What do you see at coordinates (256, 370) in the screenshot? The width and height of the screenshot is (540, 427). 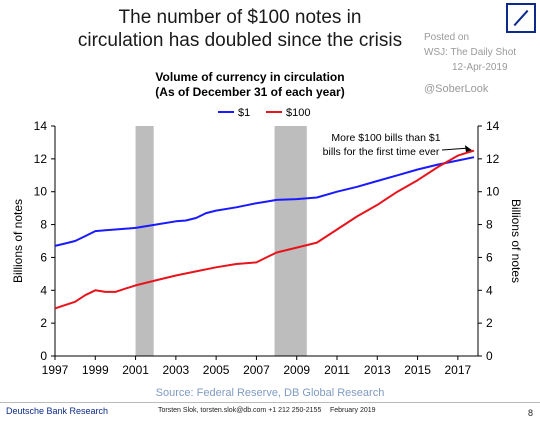 I see `x-tick-label: 2007` at bounding box center [256, 370].